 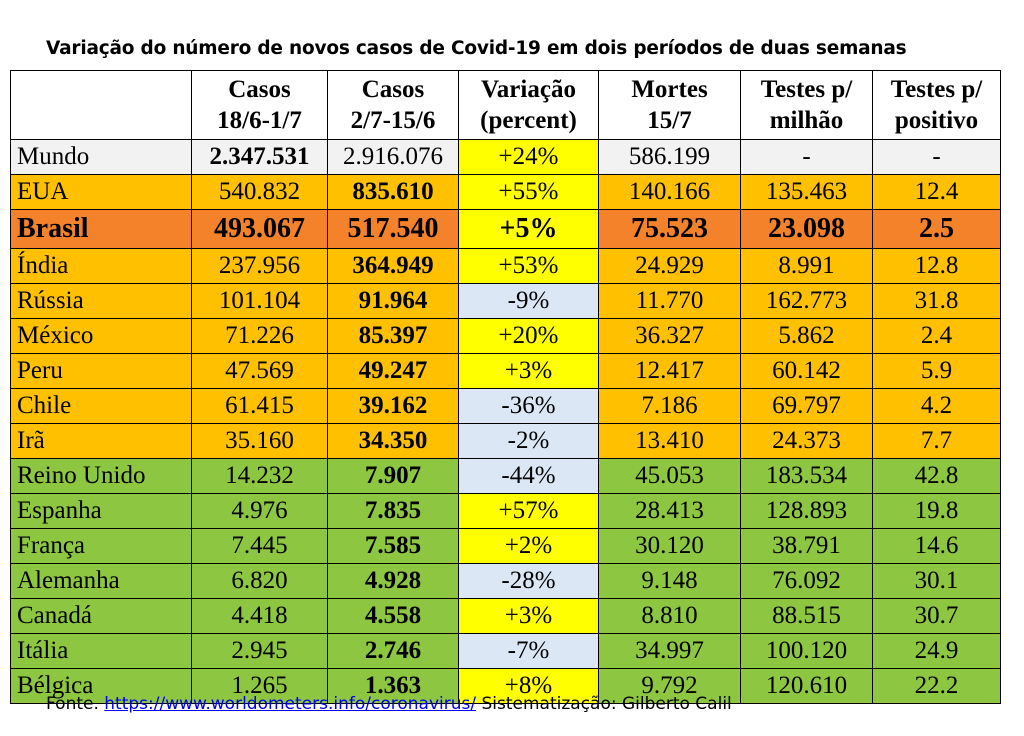 I want to click on table-row: Canadá 4.418 4.558 +3% 8.810 88.515 30.7, so click(x=505, y=616).